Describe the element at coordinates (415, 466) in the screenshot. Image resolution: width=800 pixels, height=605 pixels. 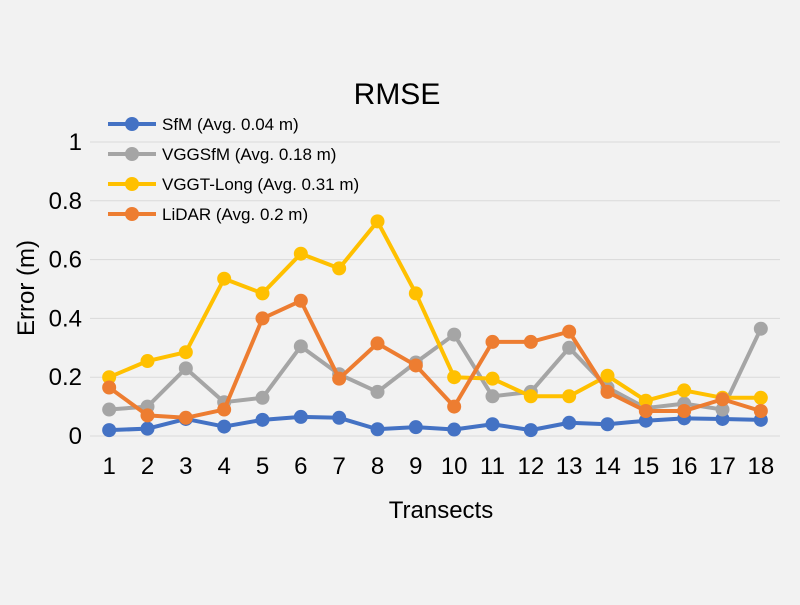
I see `x-tick-label: 9` at that location.